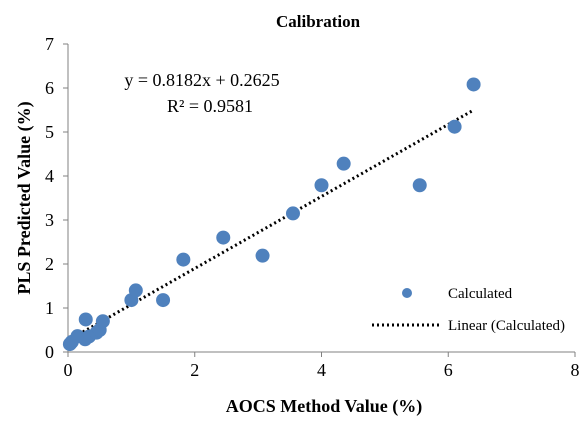 The width and height of the screenshot is (581, 426). I want to click on x-tick-label: 0, so click(68, 370).